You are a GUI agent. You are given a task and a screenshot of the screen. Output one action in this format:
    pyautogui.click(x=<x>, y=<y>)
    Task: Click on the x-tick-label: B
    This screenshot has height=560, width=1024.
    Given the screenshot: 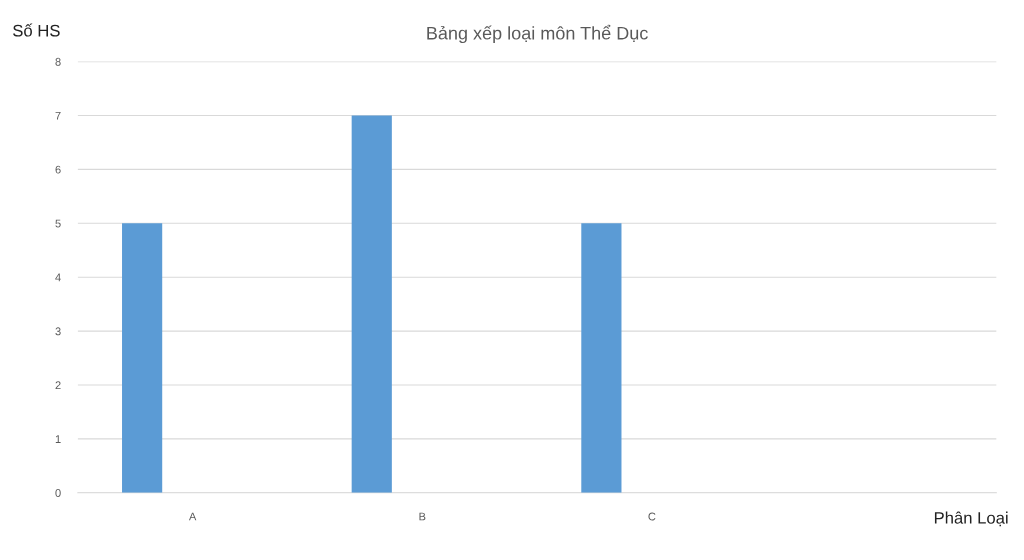 What is the action you would take?
    pyautogui.click(x=422, y=516)
    